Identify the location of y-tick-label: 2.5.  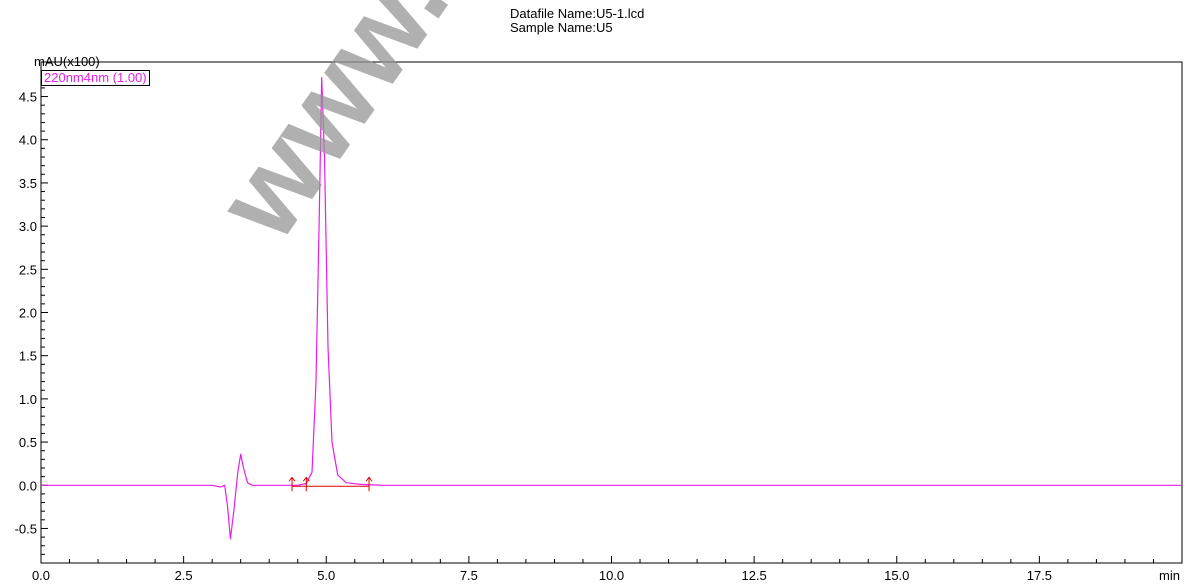
(28, 269).